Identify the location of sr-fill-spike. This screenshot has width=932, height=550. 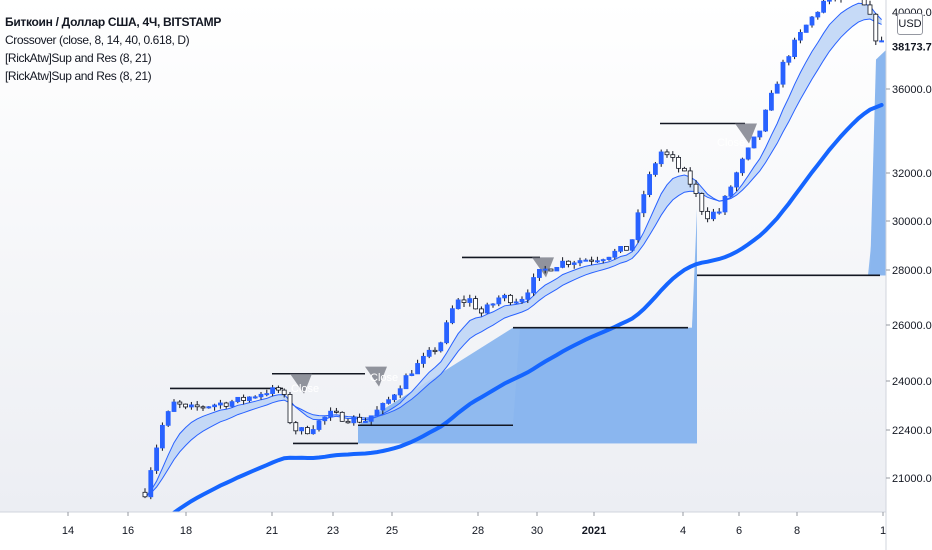
(694, 342).